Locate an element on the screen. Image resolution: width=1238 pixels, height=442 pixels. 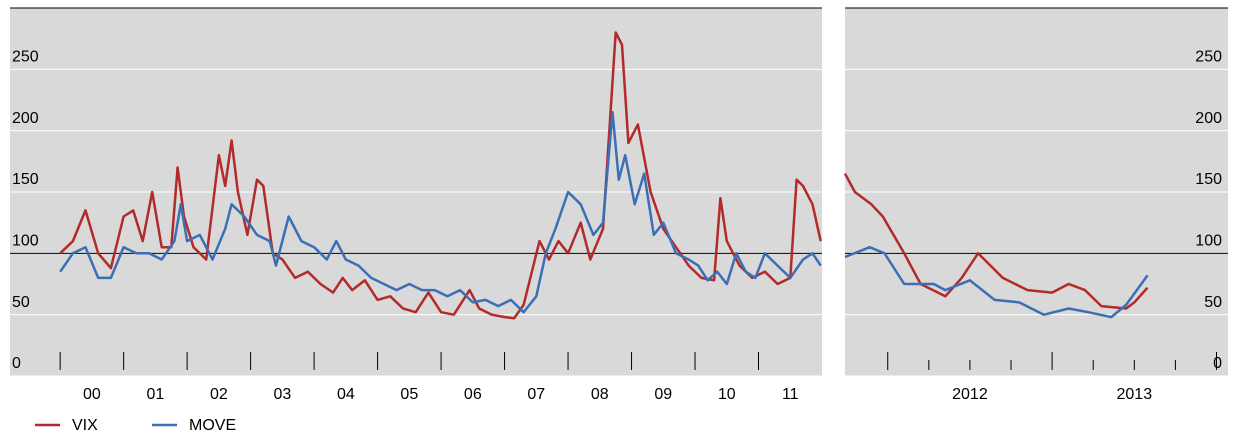
x-tick-label: 07 is located at coordinates (536, 394).